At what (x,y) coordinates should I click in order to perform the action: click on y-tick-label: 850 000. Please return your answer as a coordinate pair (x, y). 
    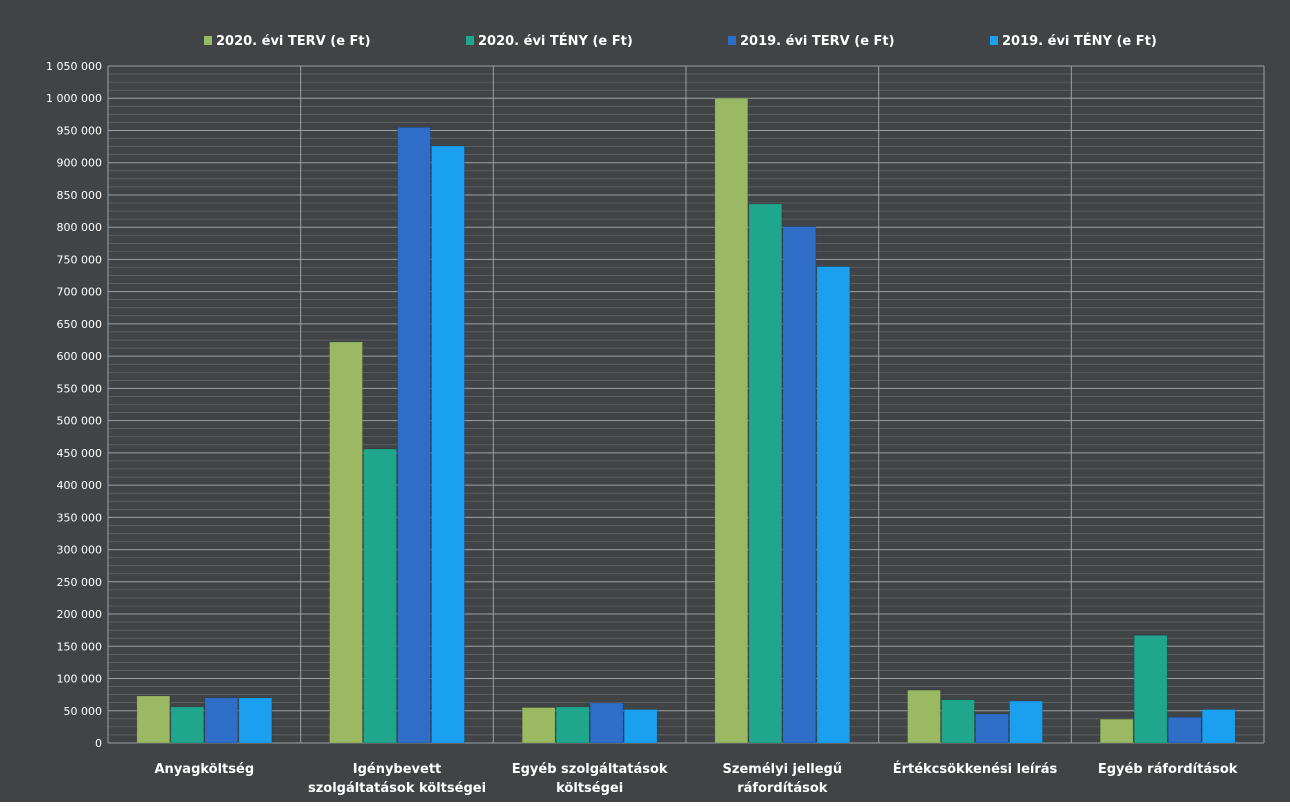
    Looking at the image, I should click on (80, 195).